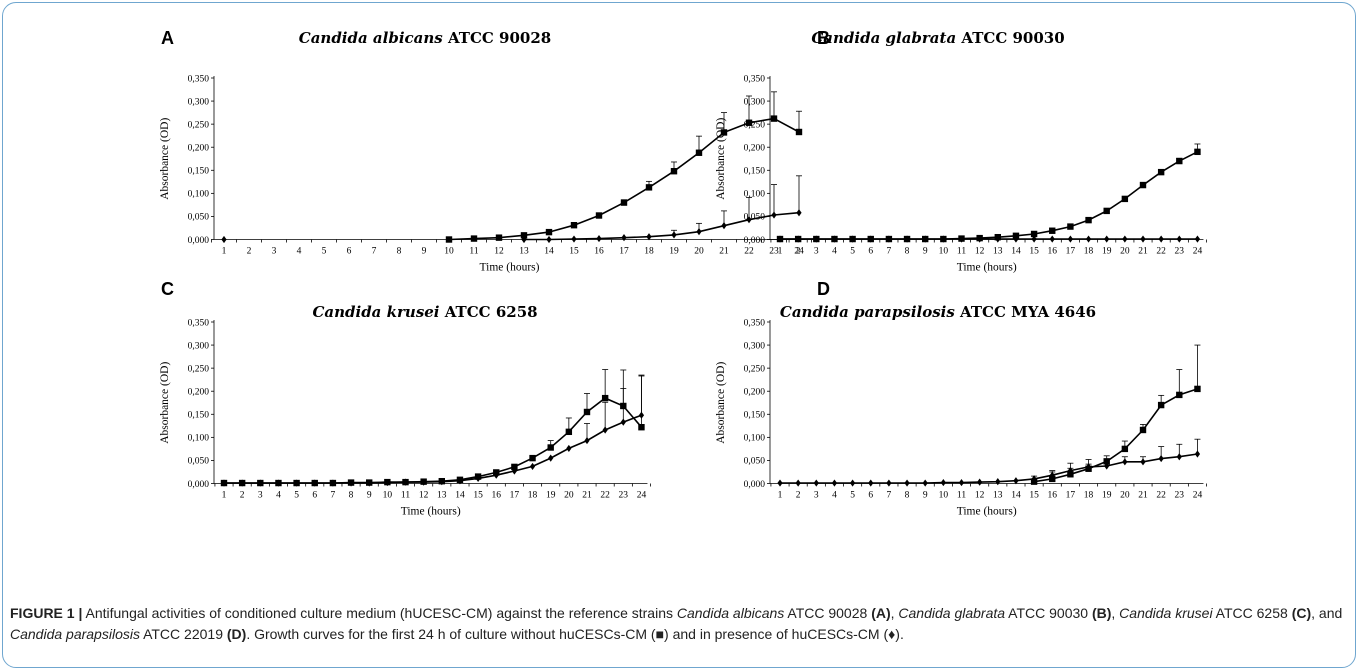 The image size is (1360, 672). I want to click on x-tick-label: 6, so click(870, 496).